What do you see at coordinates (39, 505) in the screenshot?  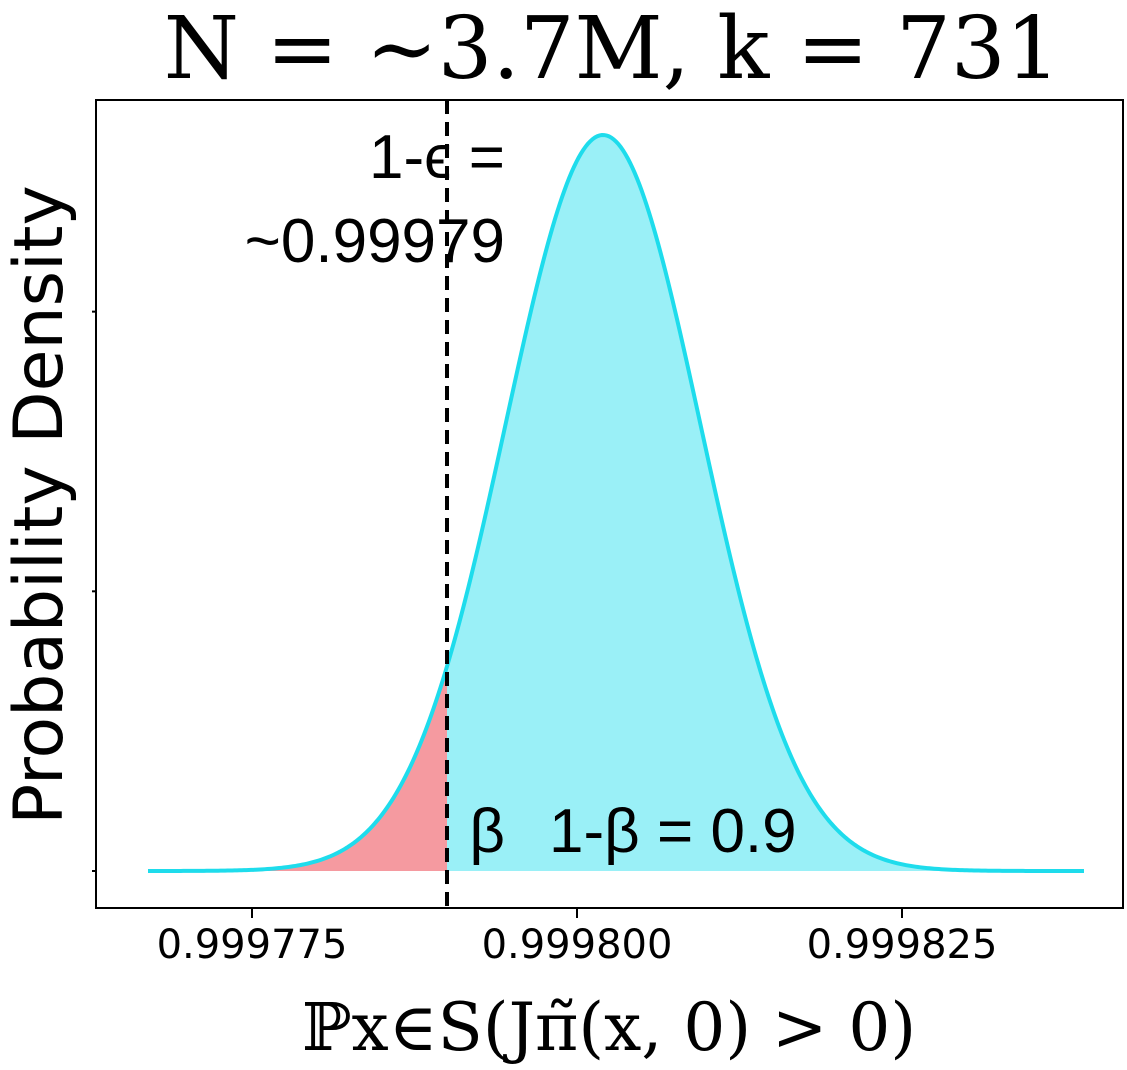 I see `y-axis-label: Probability Density` at bounding box center [39, 505].